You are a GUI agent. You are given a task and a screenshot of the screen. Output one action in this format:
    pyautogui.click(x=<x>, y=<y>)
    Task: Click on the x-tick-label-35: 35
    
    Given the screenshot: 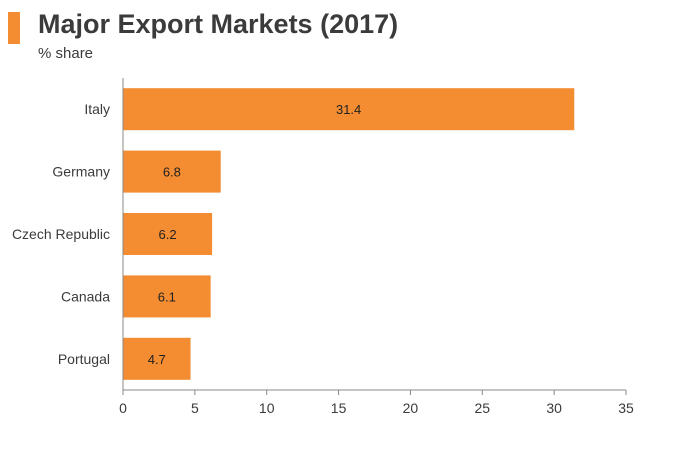 What is the action you would take?
    pyautogui.click(x=626, y=408)
    